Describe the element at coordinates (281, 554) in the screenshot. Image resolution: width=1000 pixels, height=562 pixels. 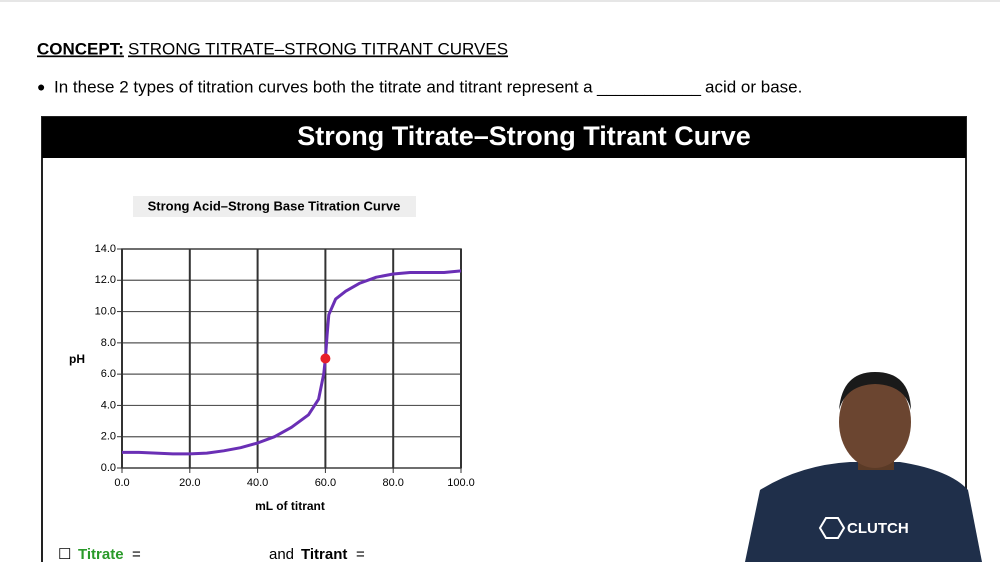
I see `and-text: and` at that location.